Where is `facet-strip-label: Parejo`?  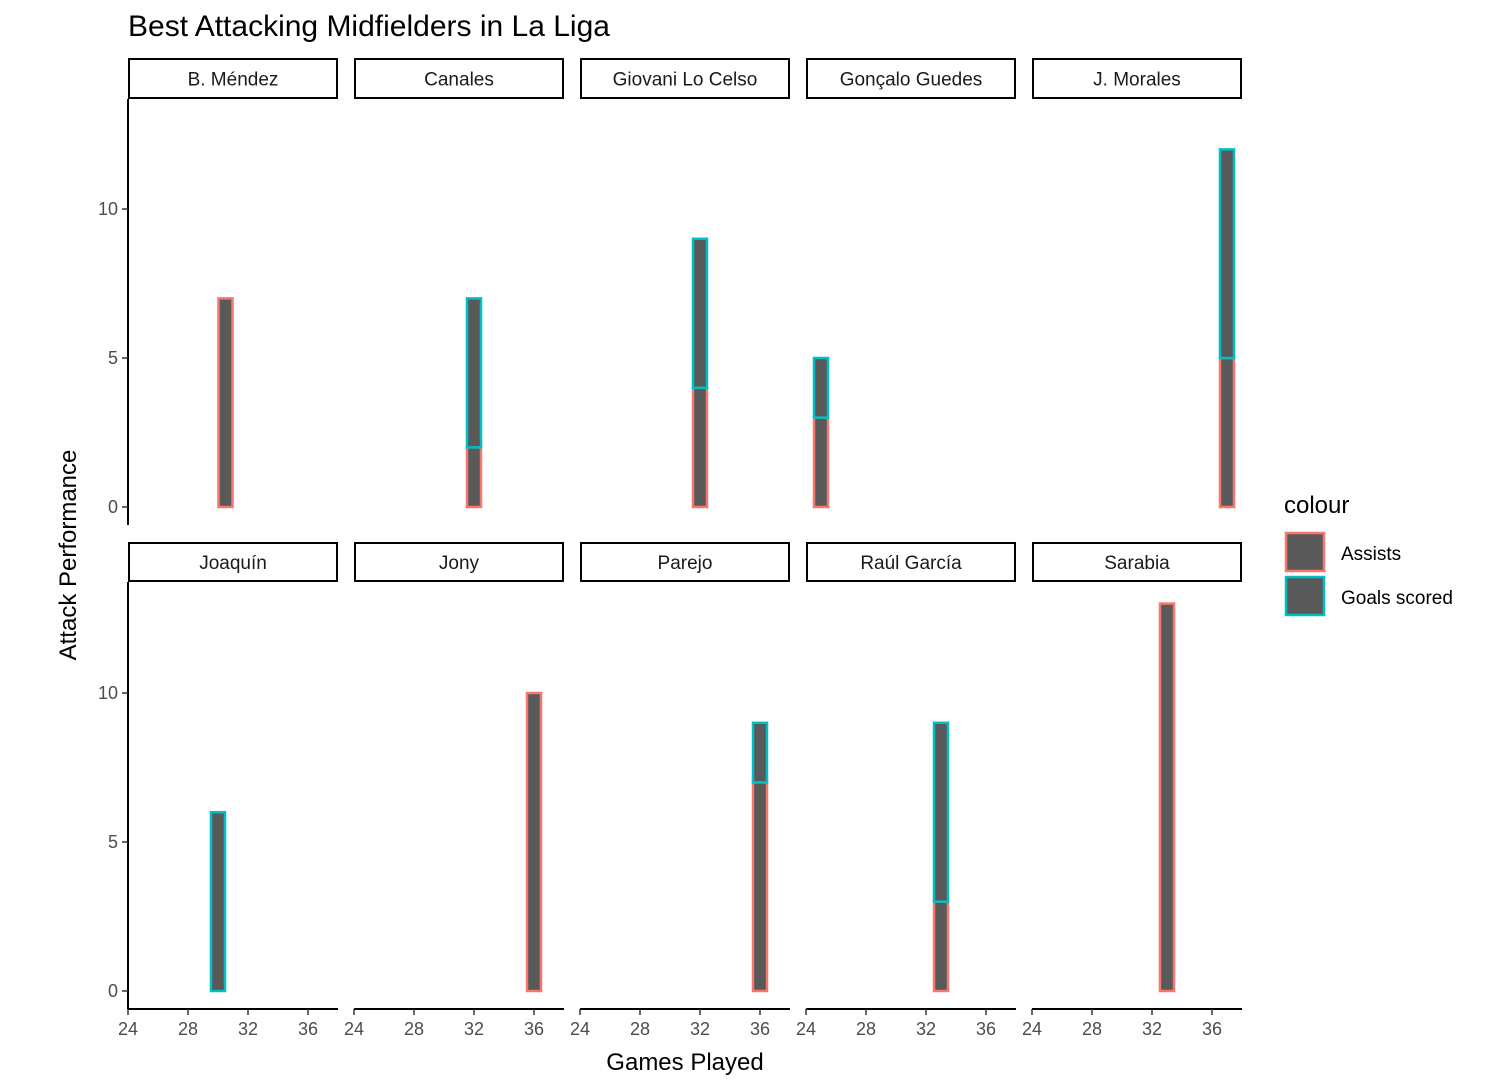
facet-strip-label: Parejo is located at coordinates (685, 563).